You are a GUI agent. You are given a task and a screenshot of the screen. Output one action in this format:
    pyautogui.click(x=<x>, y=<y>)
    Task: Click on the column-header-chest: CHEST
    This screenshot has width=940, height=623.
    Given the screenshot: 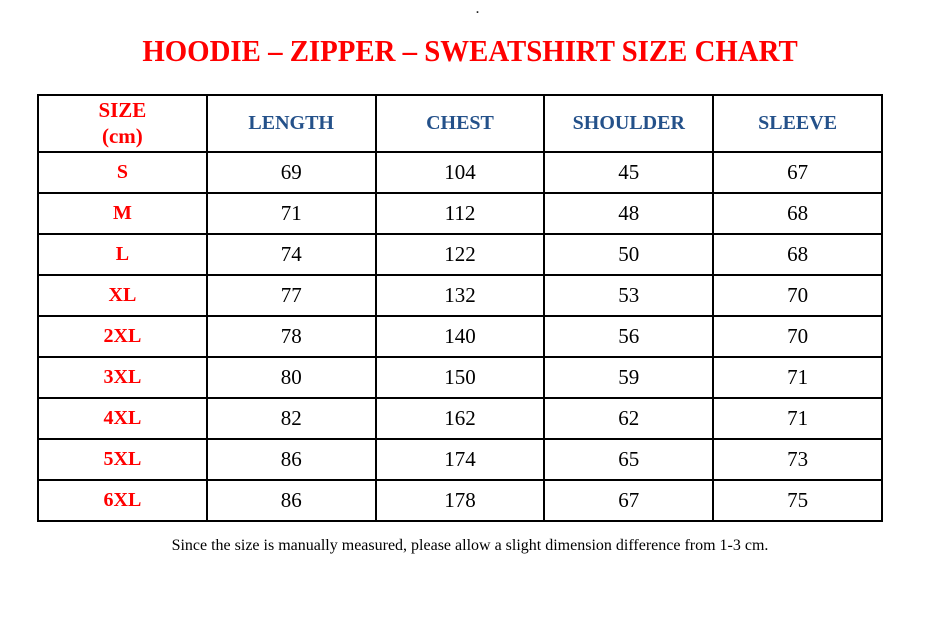 What is the action you would take?
    pyautogui.click(x=460, y=123)
    